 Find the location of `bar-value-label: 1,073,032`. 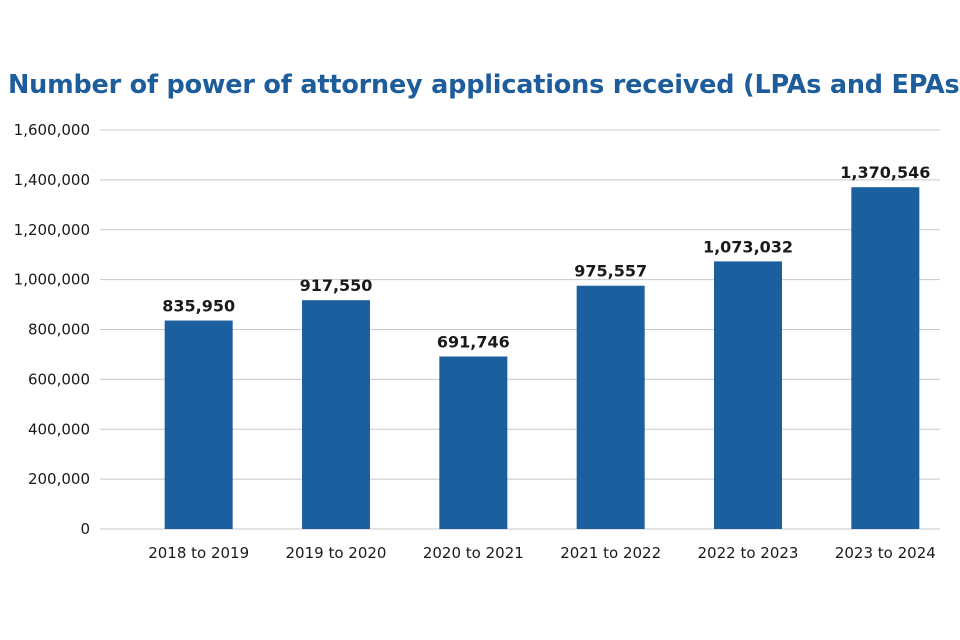

bar-value-label: 1,073,032 is located at coordinates (748, 246).